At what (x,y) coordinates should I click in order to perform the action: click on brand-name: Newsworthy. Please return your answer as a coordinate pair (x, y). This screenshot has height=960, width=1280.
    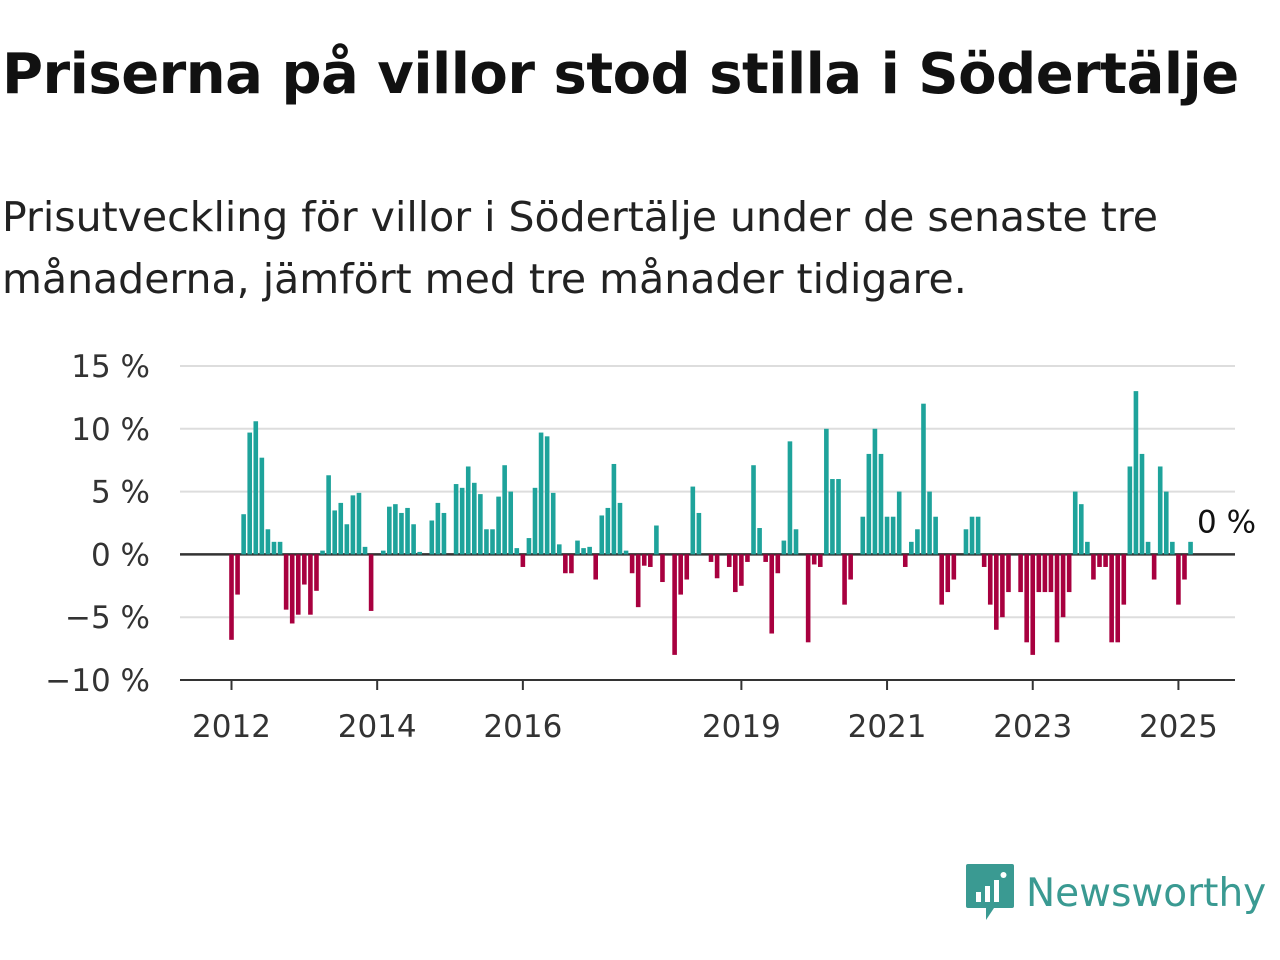
    Looking at the image, I should click on (1146, 893).